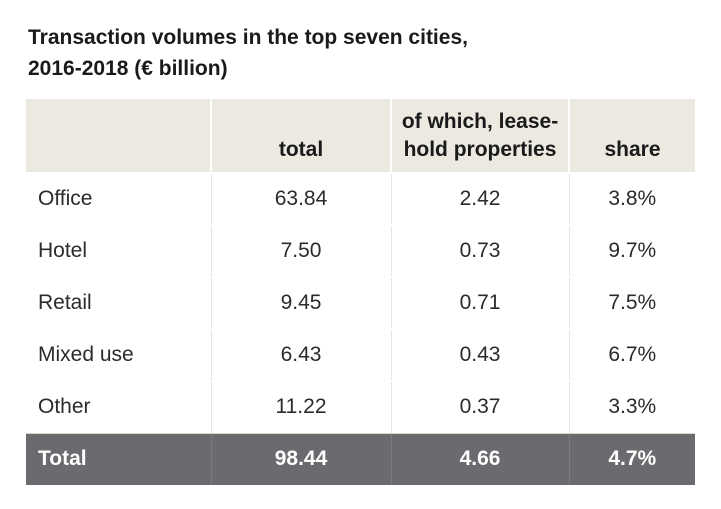 The width and height of the screenshot is (721, 509). I want to click on cell-share: 3.8%, so click(632, 199).